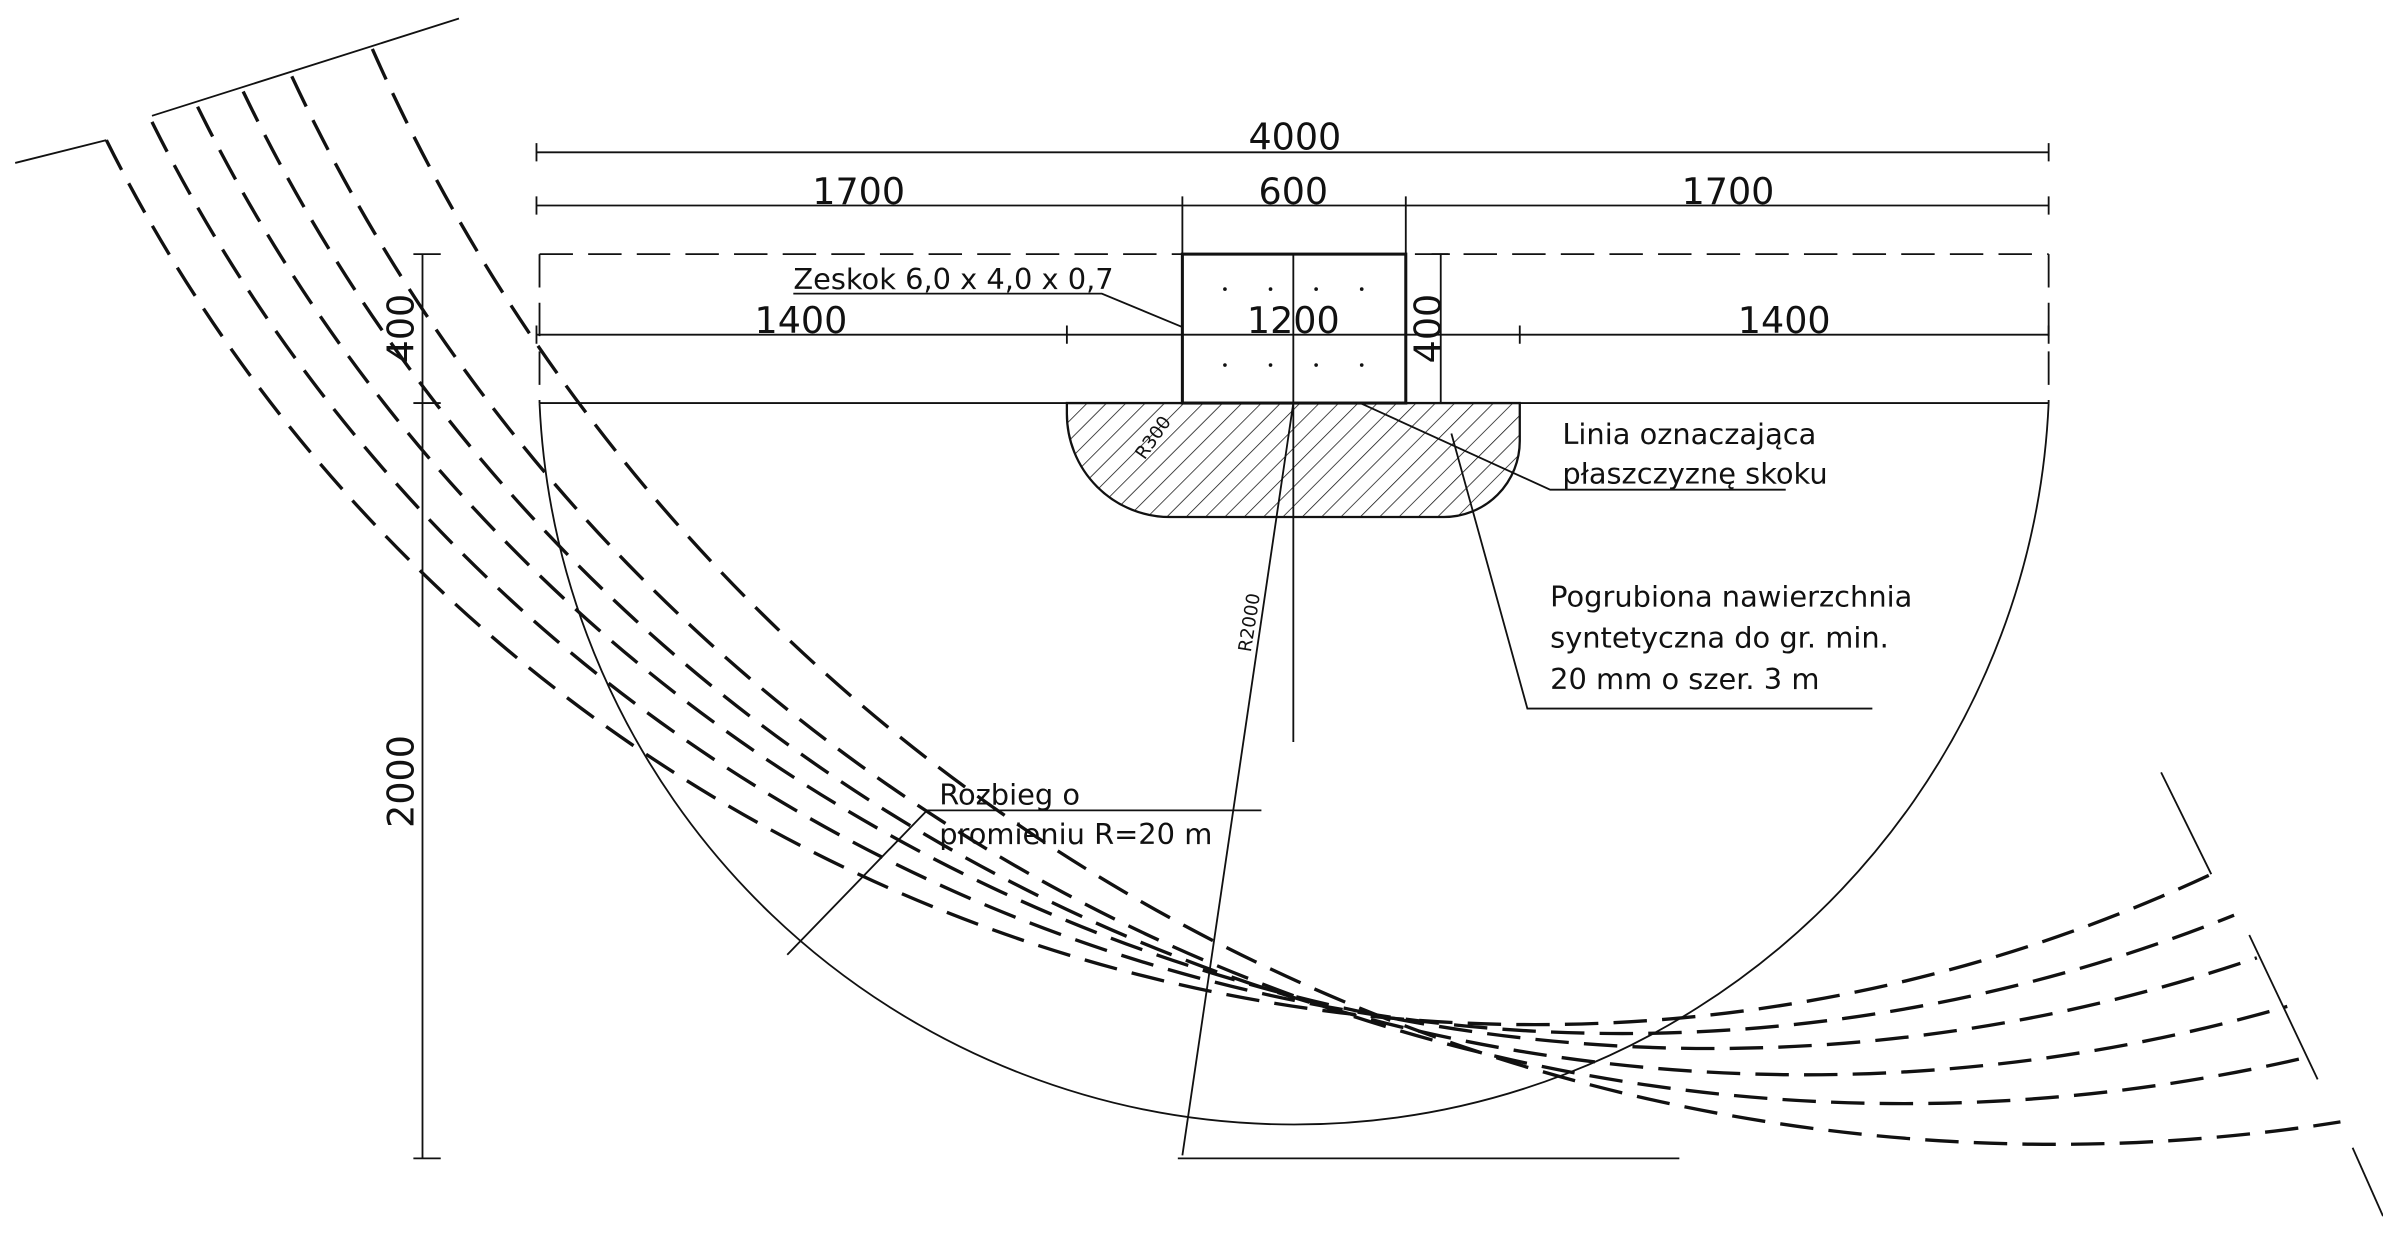 Image resolution: width=2383 pixels, height=1259 pixels. Describe the element at coordinates (1689, 434) in the screenshot. I see `annotation: Linia oznaczająca` at that location.